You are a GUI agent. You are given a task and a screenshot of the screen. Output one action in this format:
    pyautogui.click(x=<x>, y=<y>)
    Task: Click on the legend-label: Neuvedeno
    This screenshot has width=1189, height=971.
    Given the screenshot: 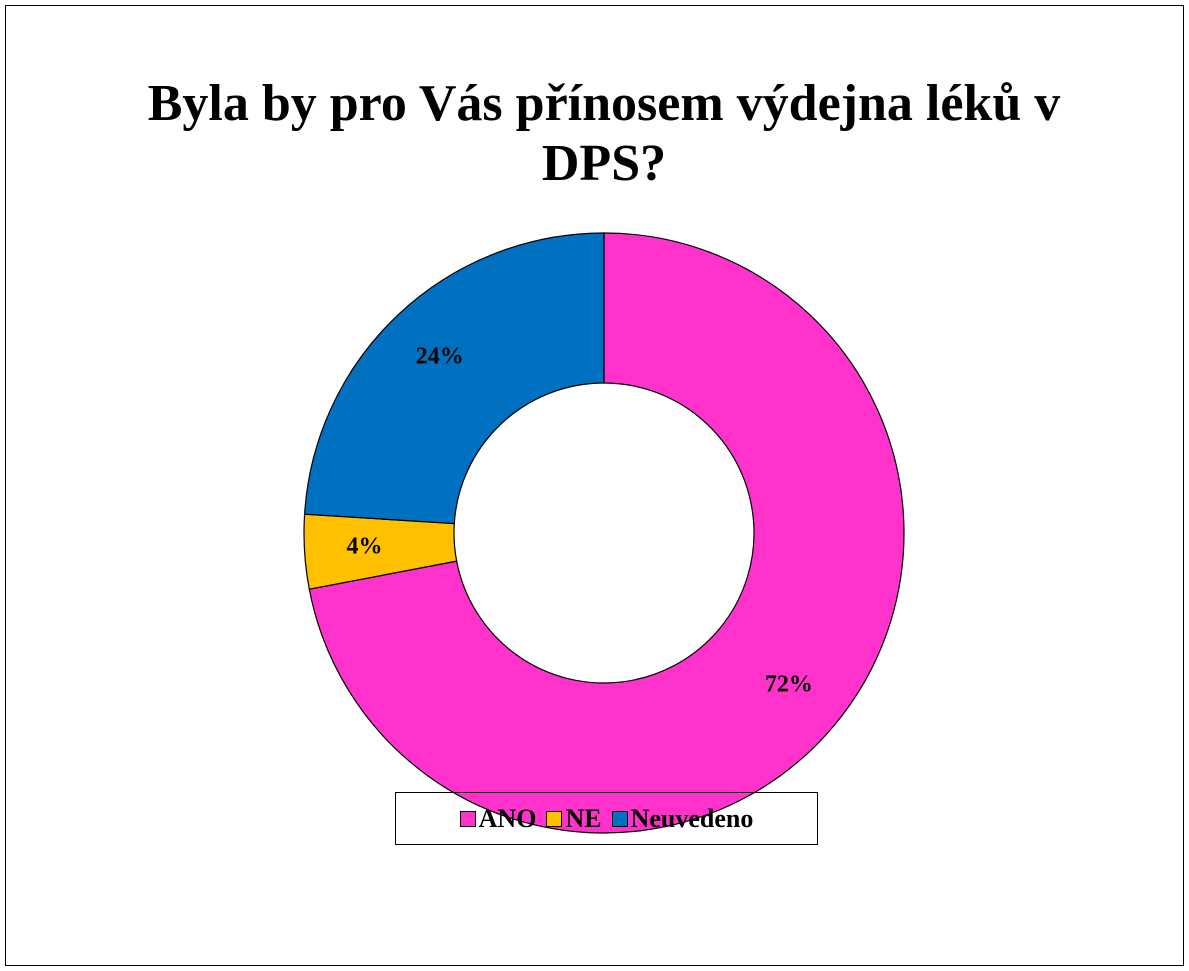 What is the action you would take?
    pyautogui.click(x=692, y=818)
    